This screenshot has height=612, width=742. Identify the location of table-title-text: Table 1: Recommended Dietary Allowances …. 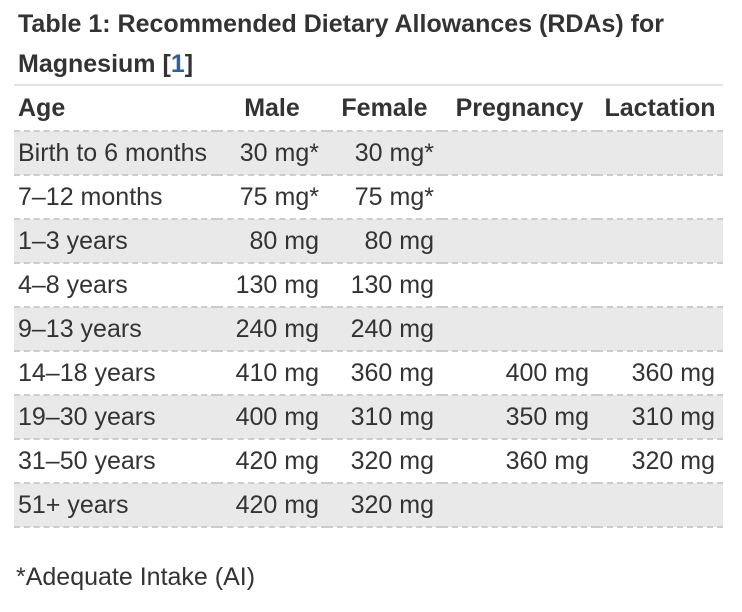
(341, 44).